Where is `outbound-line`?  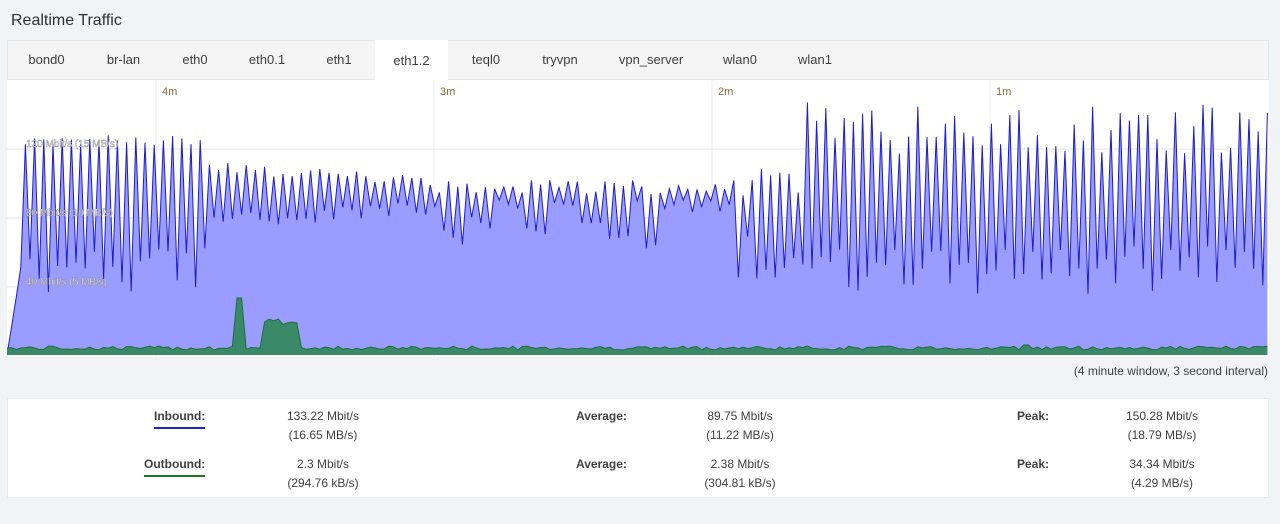
outbound-line is located at coordinates (637, 324).